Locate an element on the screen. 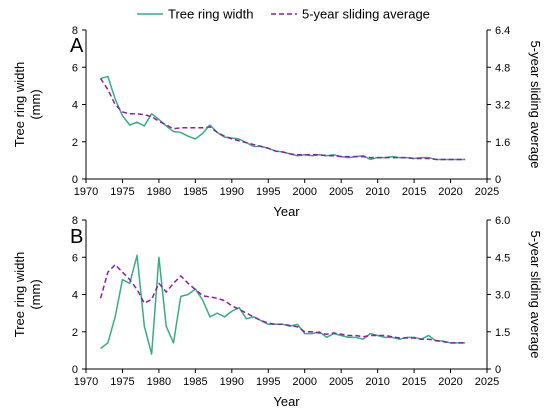  y-right-tick-label: 3.0 is located at coordinates (502, 296).